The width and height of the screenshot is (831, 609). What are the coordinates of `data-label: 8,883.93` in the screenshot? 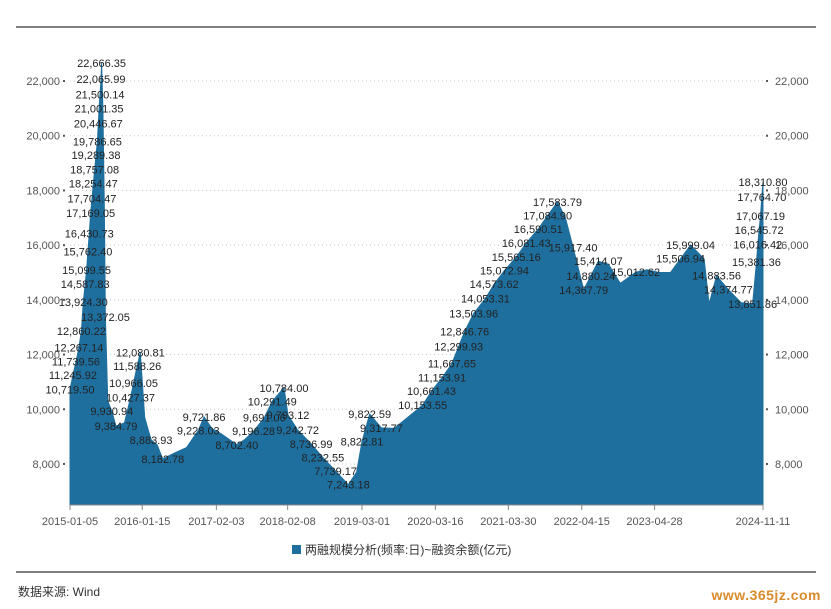 It's located at (151, 441).